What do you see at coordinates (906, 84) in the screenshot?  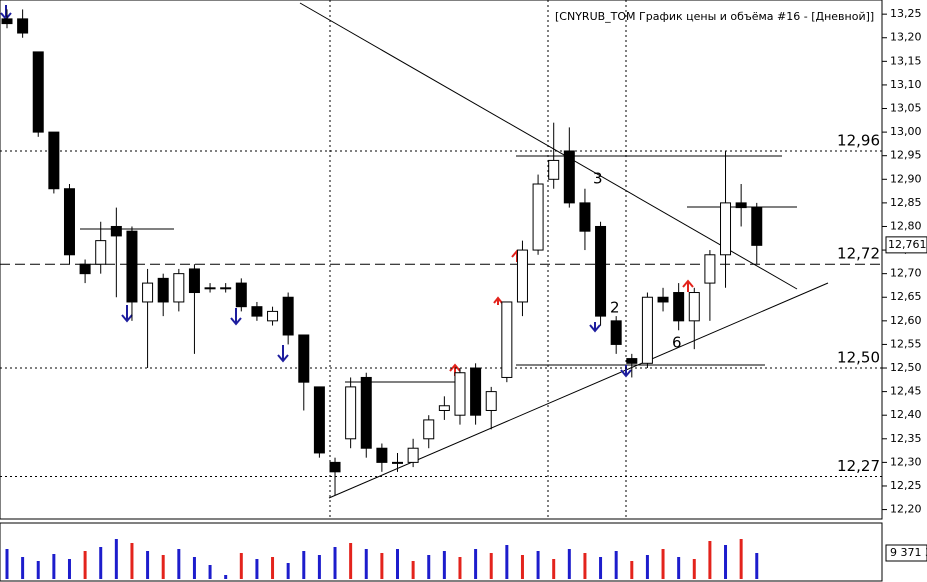 I see `y-tick-label: 13,10` at bounding box center [906, 84].